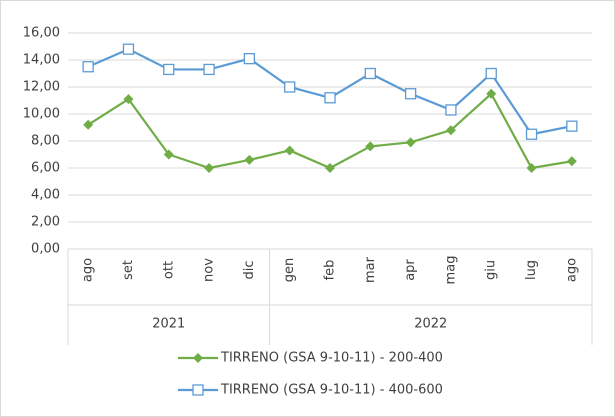 The height and width of the screenshot is (417, 615). What do you see at coordinates (45, 222) in the screenshot?
I see `y-tick-label: 2,00` at bounding box center [45, 222].